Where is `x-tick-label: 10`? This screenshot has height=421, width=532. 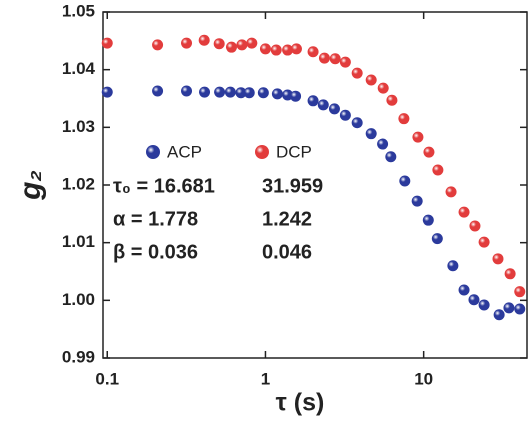 x-tick-label: 10 is located at coordinates (423, 378).